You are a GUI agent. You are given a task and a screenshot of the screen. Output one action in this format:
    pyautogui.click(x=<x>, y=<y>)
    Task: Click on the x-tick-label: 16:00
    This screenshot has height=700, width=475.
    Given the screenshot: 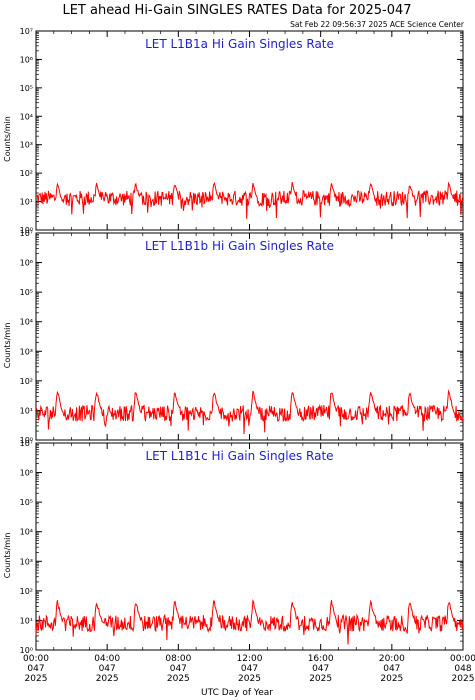 What is the action you would take?
    pyautogui.click(x=321, y=659)
    